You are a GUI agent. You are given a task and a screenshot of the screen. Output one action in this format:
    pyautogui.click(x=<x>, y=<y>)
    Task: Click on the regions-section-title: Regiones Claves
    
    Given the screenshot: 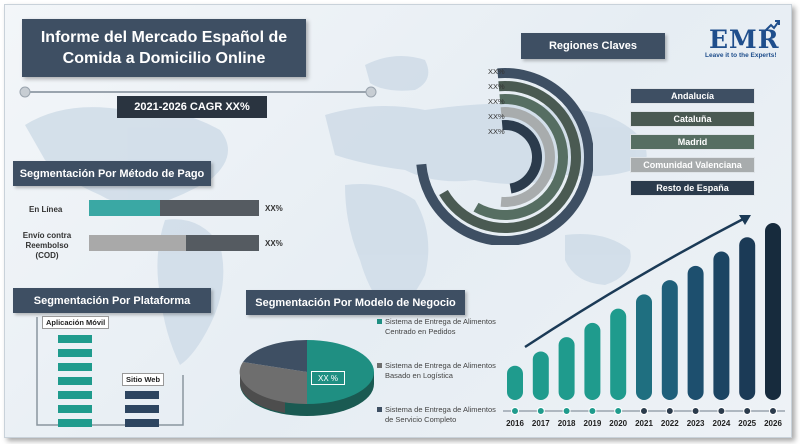 What is the action you would take?
    pyautogui.click(x=593, y=46)
    